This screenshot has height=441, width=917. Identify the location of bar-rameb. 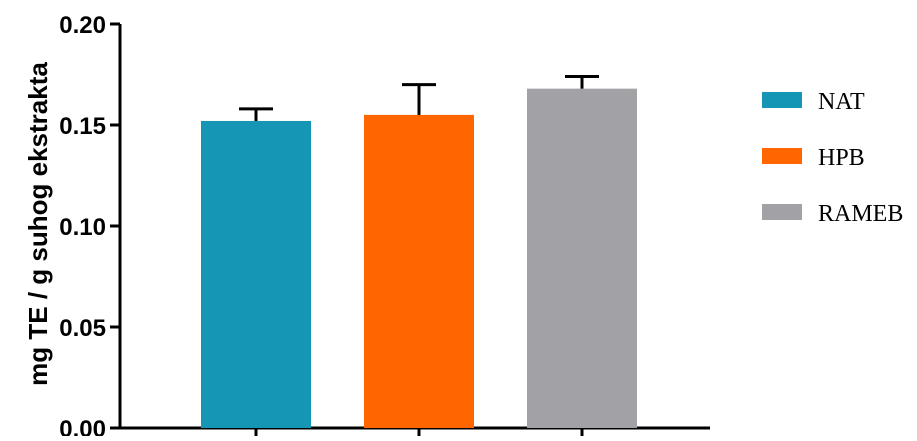
(582, 258).